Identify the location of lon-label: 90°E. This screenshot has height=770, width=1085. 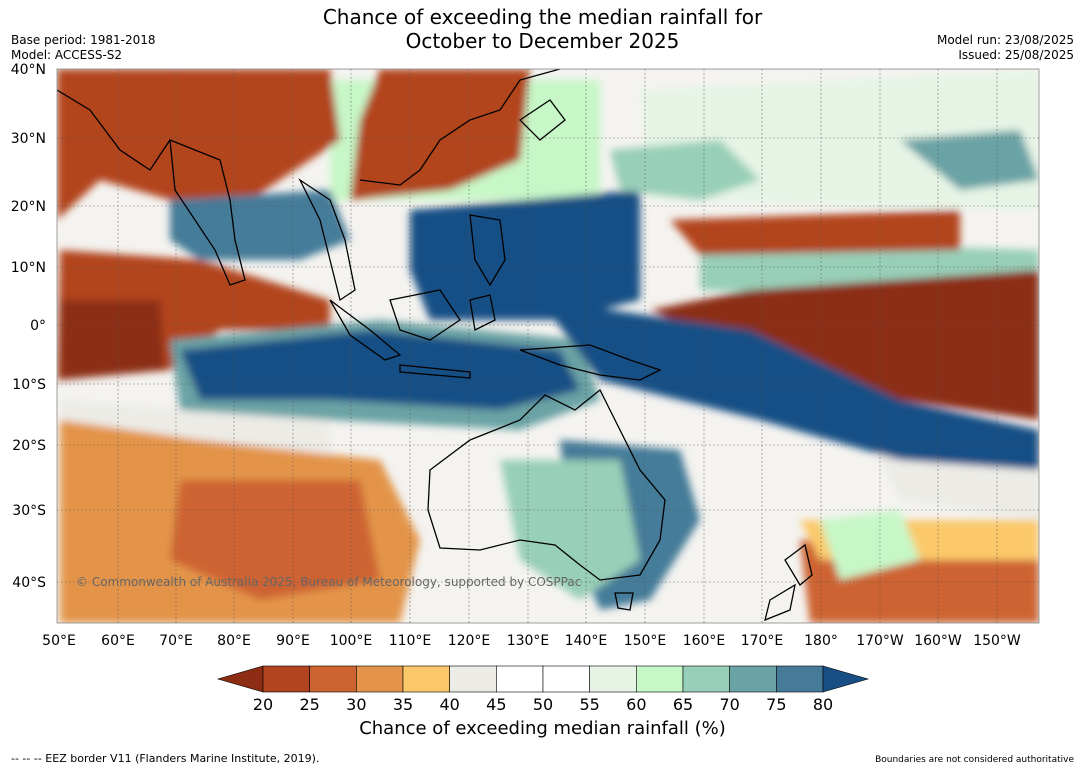
(293, 641).